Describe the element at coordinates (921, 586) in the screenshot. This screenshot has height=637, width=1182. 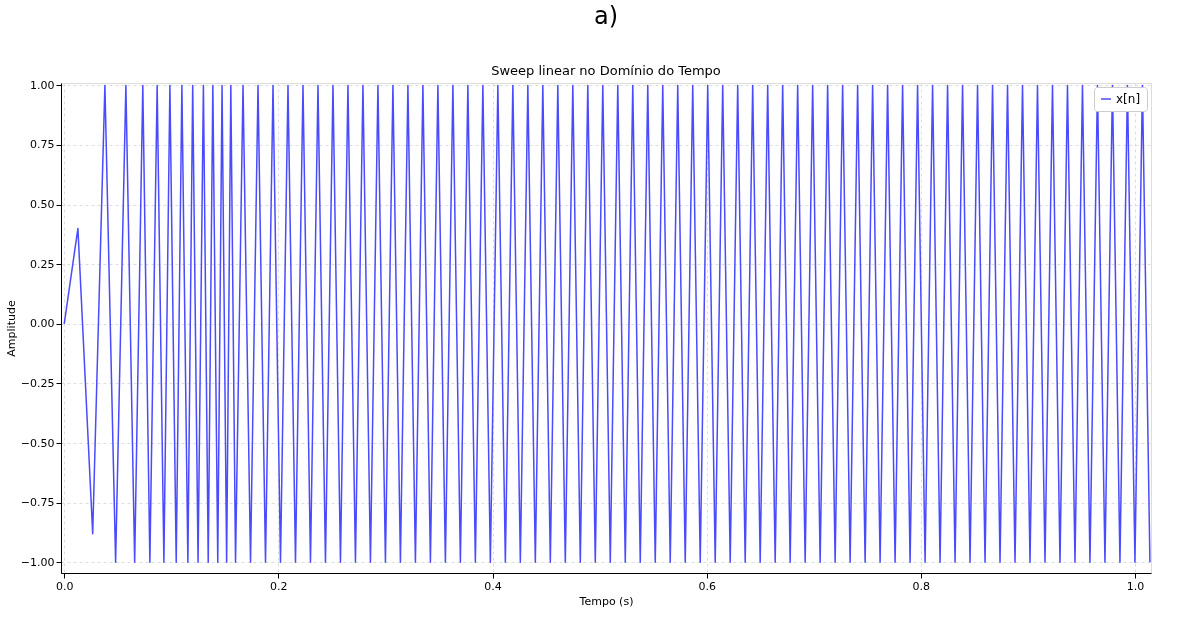
I see `x-tick-label: 0.8` at that location.